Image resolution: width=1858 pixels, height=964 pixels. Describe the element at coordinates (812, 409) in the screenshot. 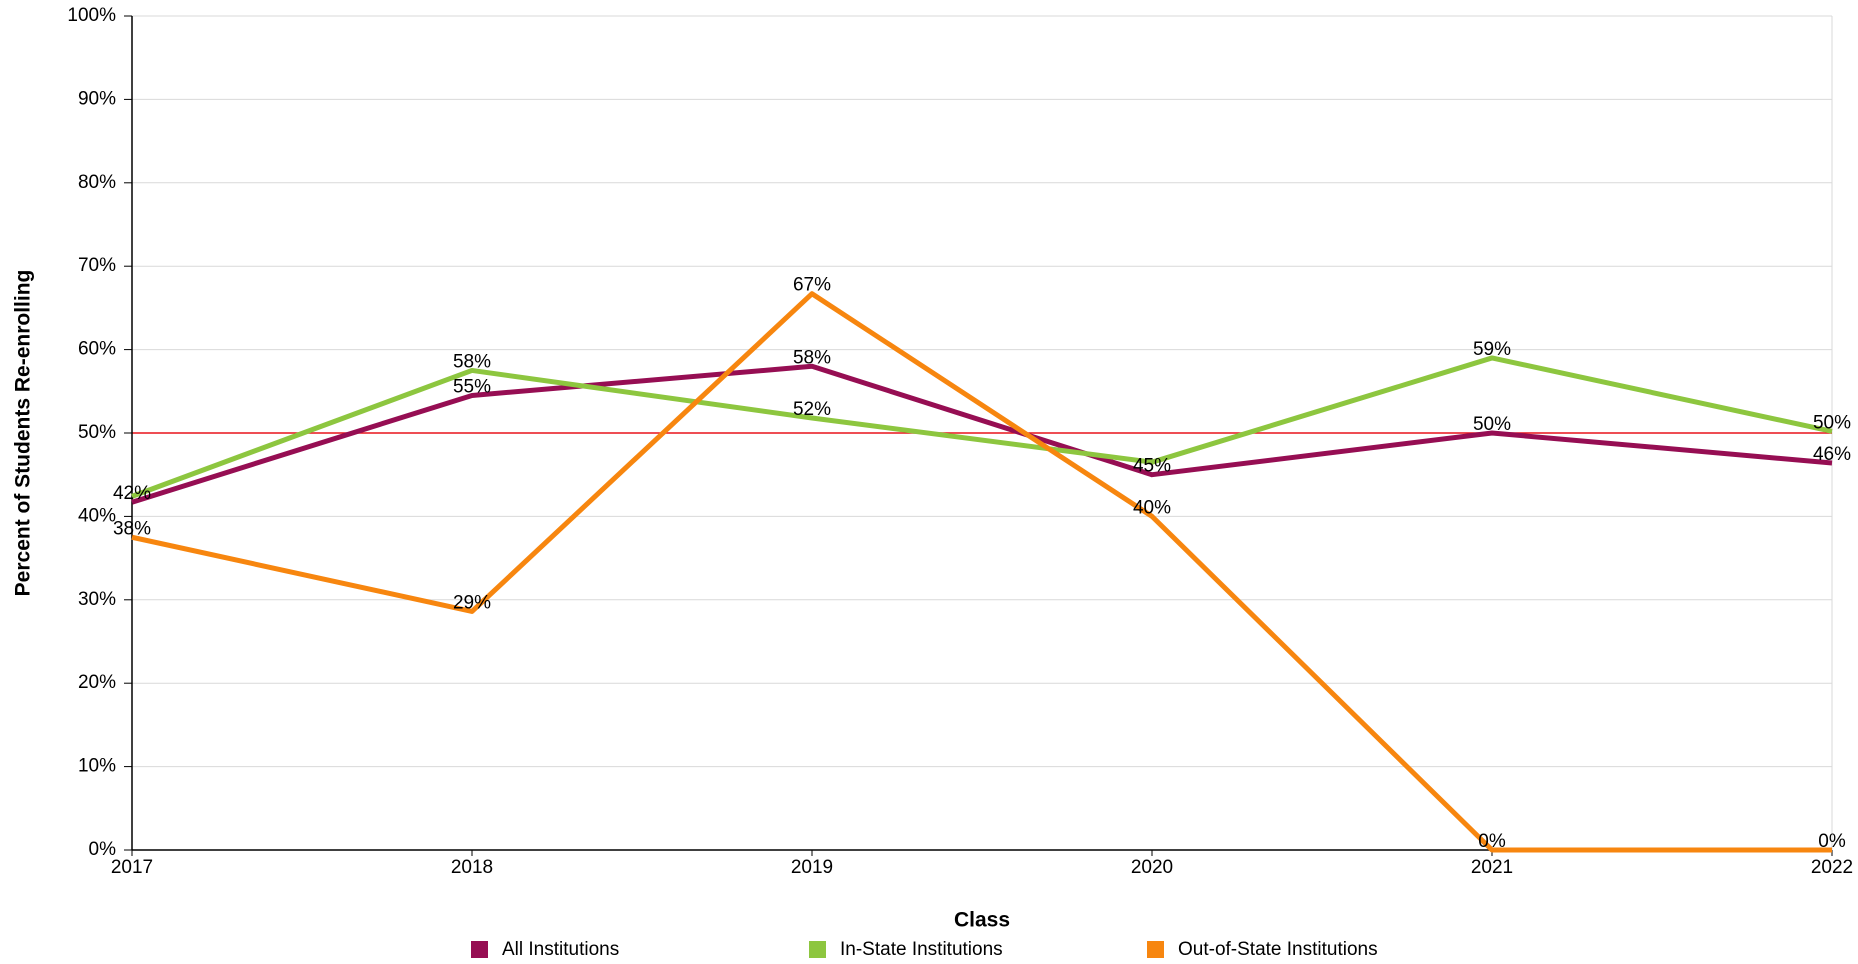

I see `data-label: 52%` at that location.